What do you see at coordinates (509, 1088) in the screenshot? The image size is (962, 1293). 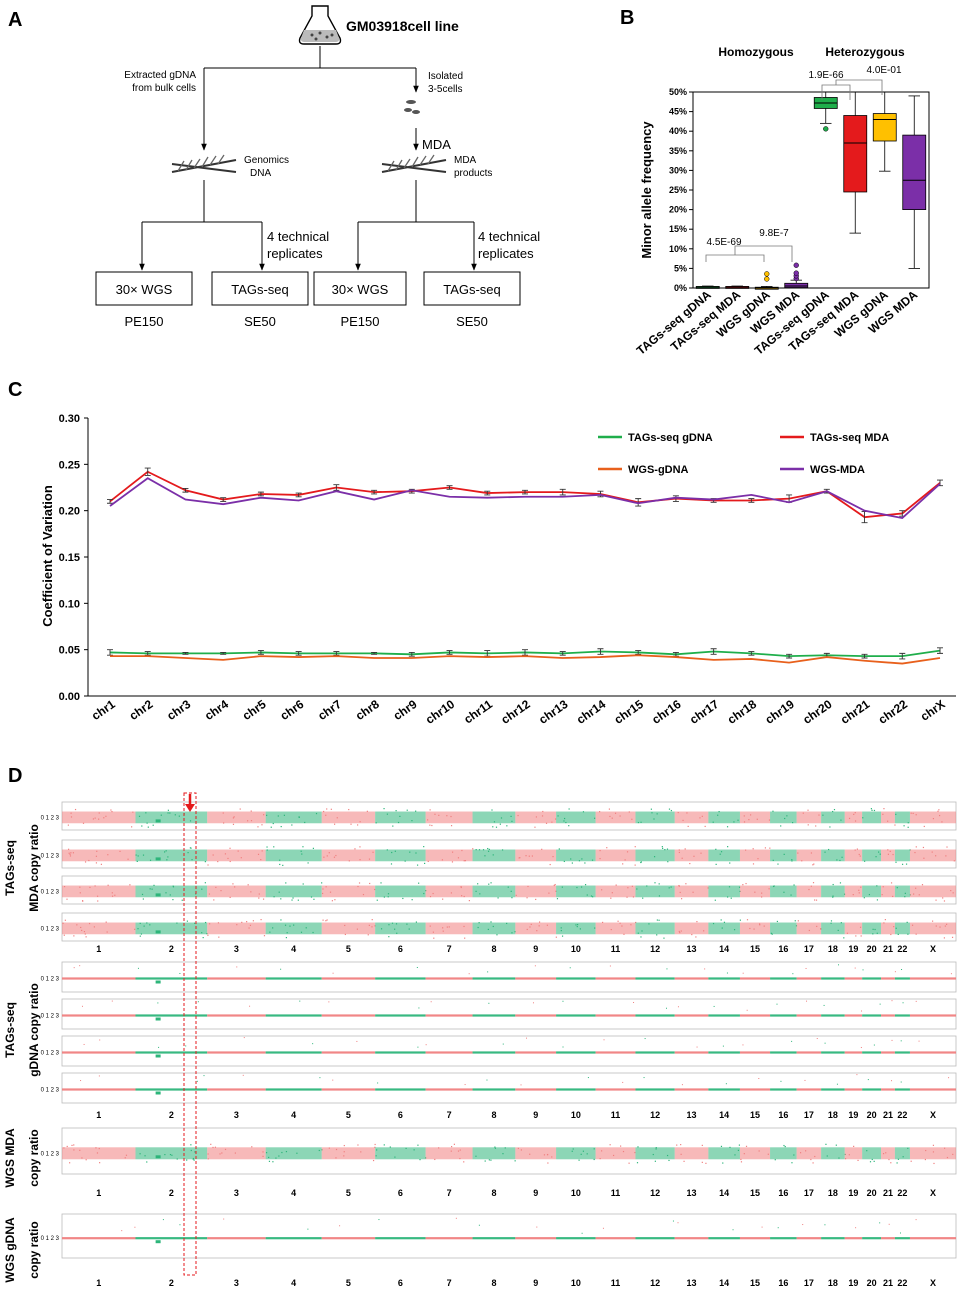 I see `cnv-track` at bounding box center [509, 1088].